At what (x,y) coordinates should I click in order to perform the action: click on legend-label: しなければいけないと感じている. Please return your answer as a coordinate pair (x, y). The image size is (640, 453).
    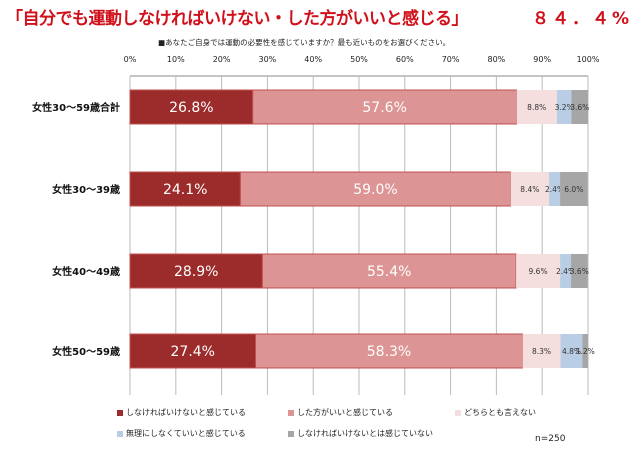
    Looking at the image, I should click on (186, 412).